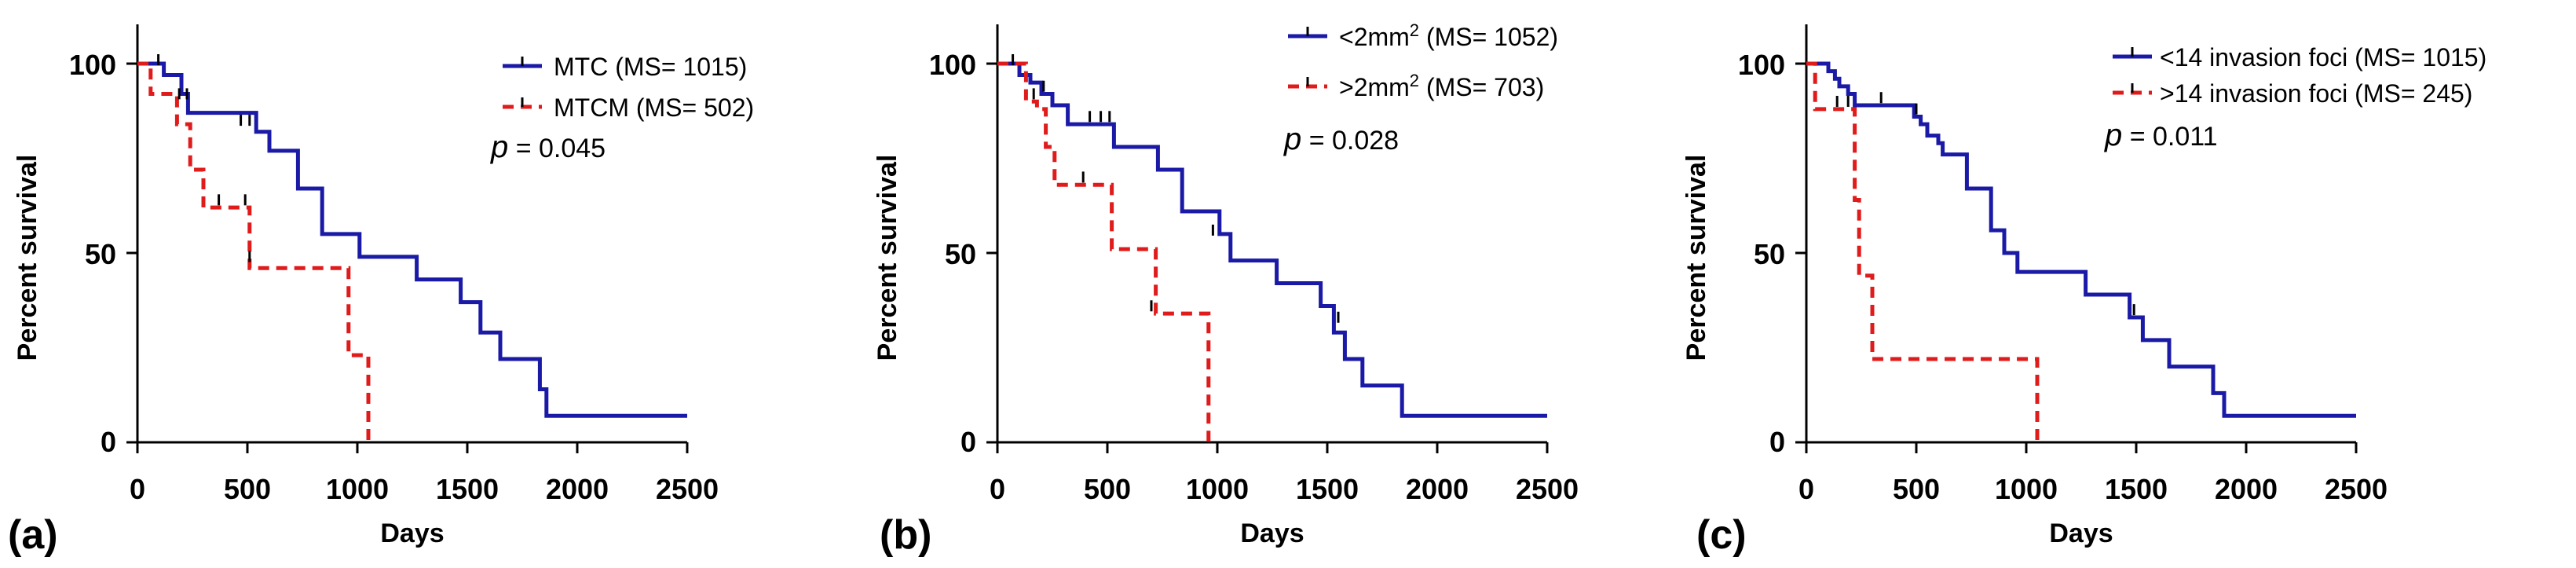 Image resolution: width=2576 pixels, height=568 pixels. Describe the element at coordinates (2323, 57) in the screenshot. I see `legend-entry: <14 invasion foci (MS= 1015)` at that location.